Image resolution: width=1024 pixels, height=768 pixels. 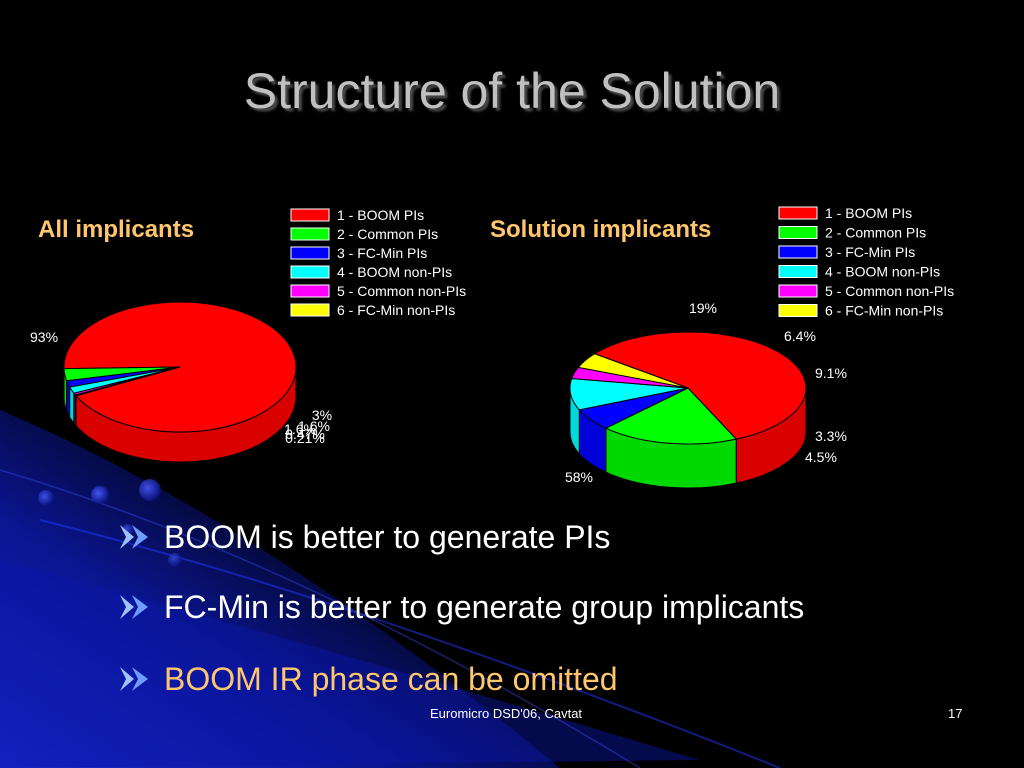 I want to click on slice-label-2: 19%, so click(x=703, y=308).